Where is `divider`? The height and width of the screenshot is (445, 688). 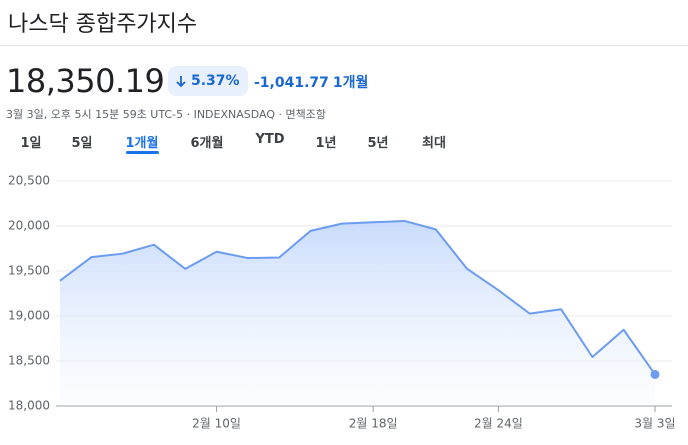
divider is located at coordinates (344, 45).